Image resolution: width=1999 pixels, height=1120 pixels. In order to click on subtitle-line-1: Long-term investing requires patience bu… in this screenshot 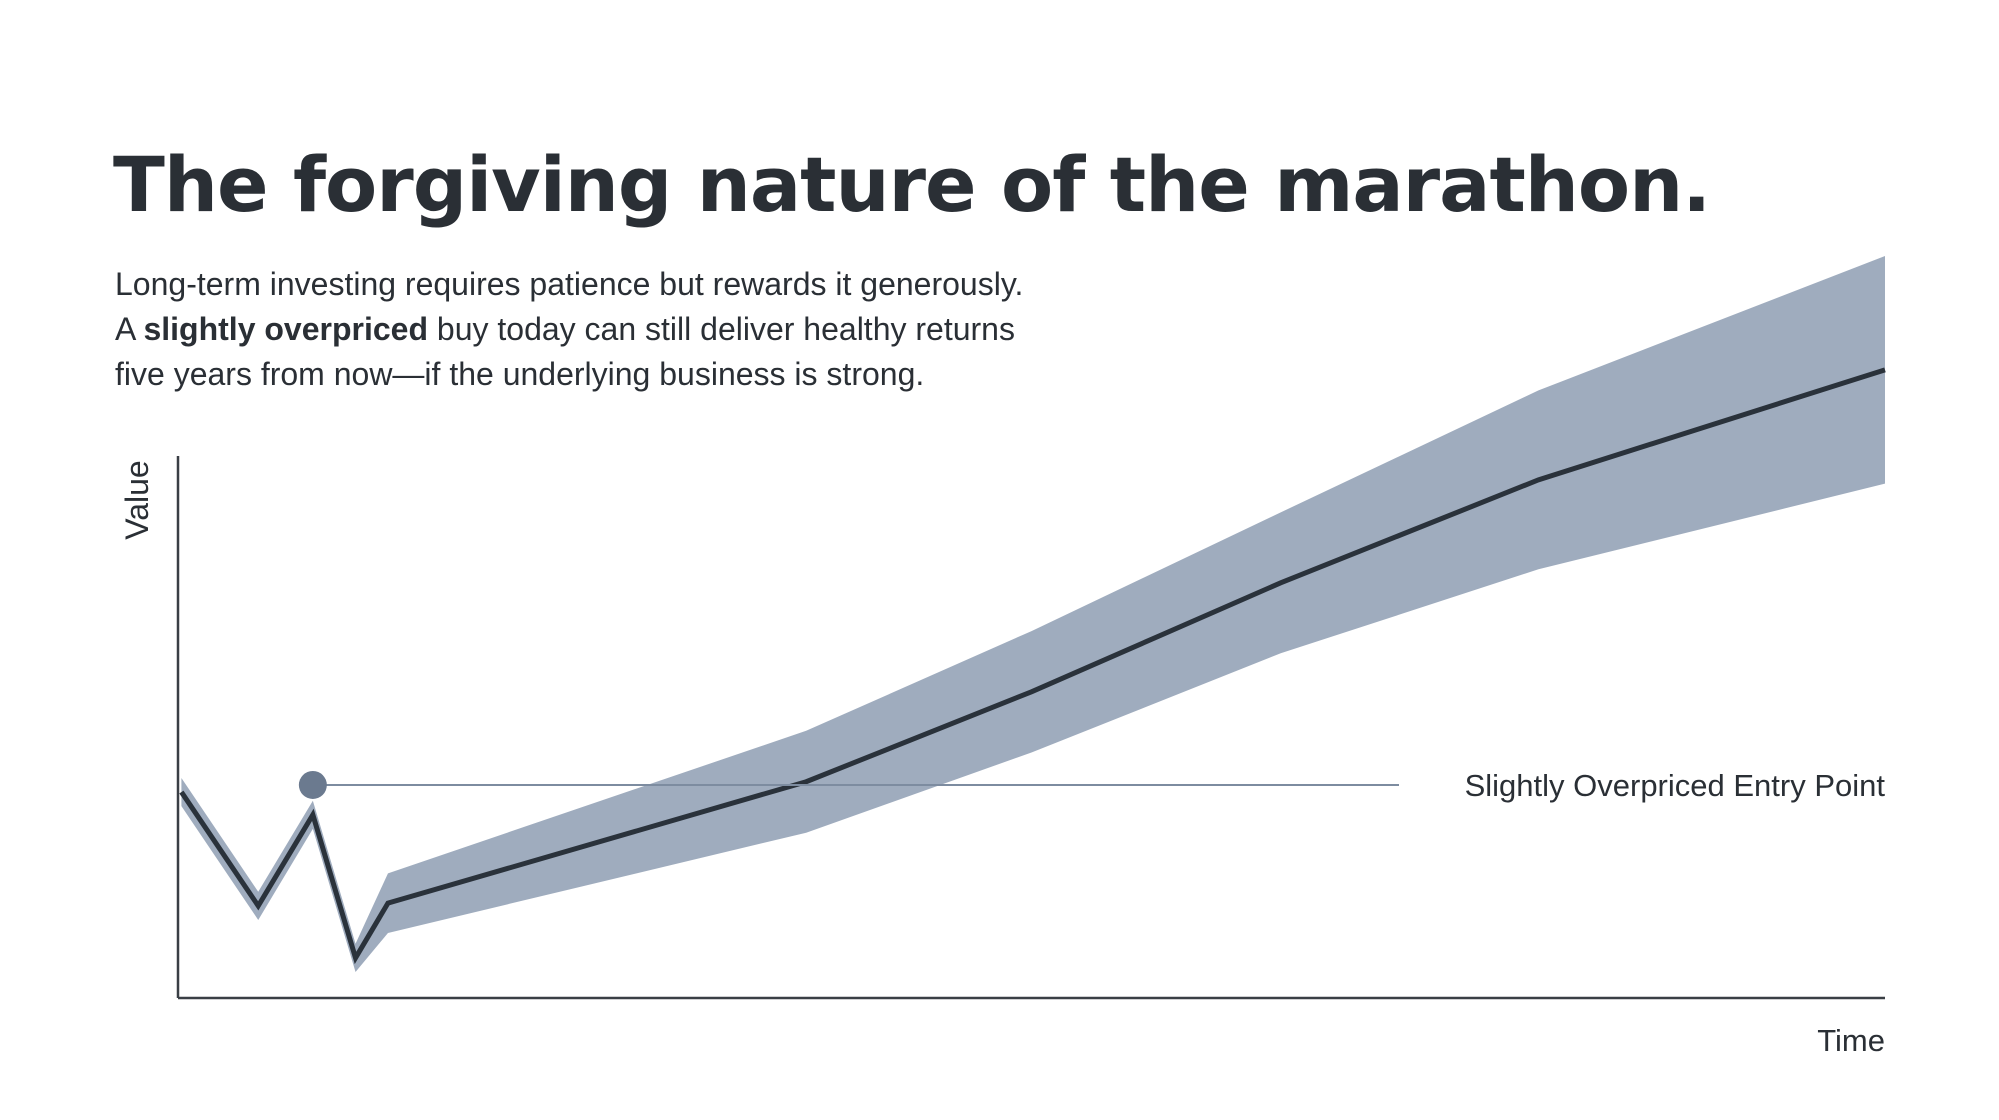, I will do `click(569, 284)`.